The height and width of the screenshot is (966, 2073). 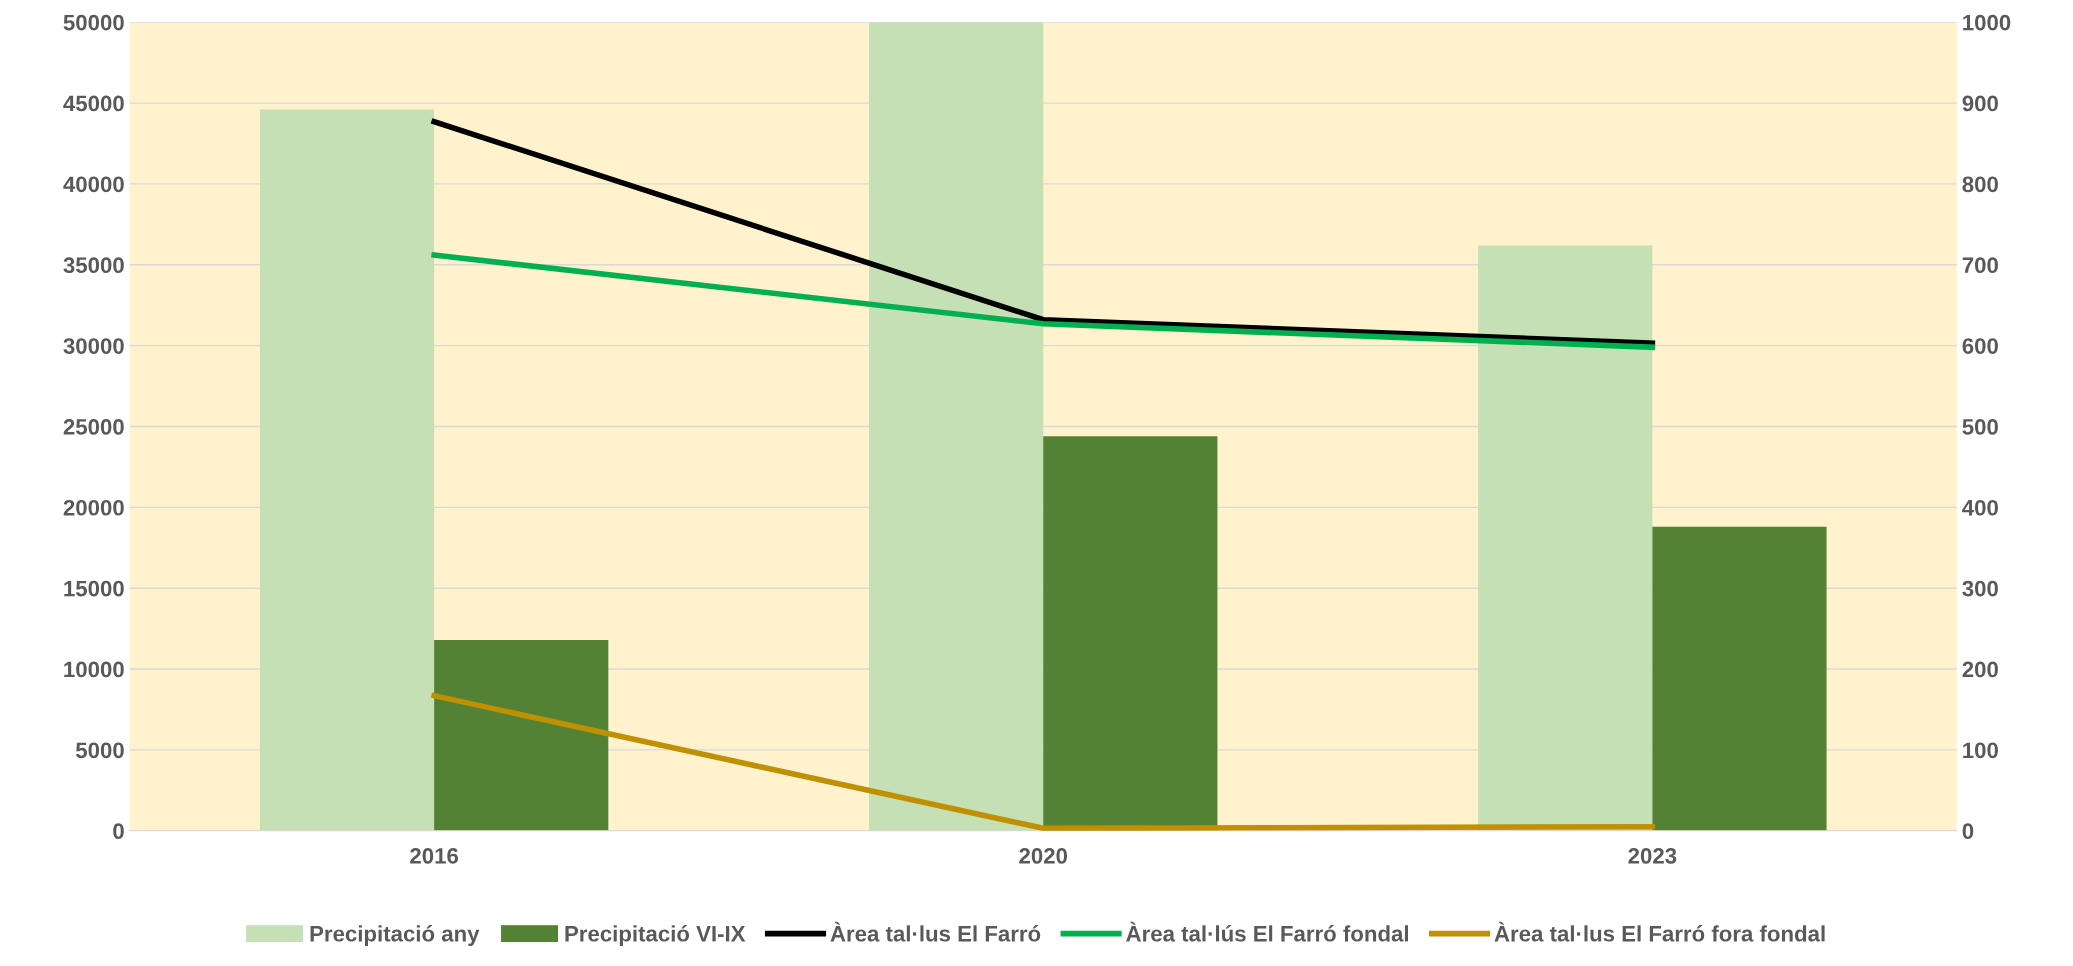 What do you see at coordinates (1267, 931) in the screenshot?
I see `legend-label: Àrea tal·lús El Farró fondal` at bounding box center [1267, 931].